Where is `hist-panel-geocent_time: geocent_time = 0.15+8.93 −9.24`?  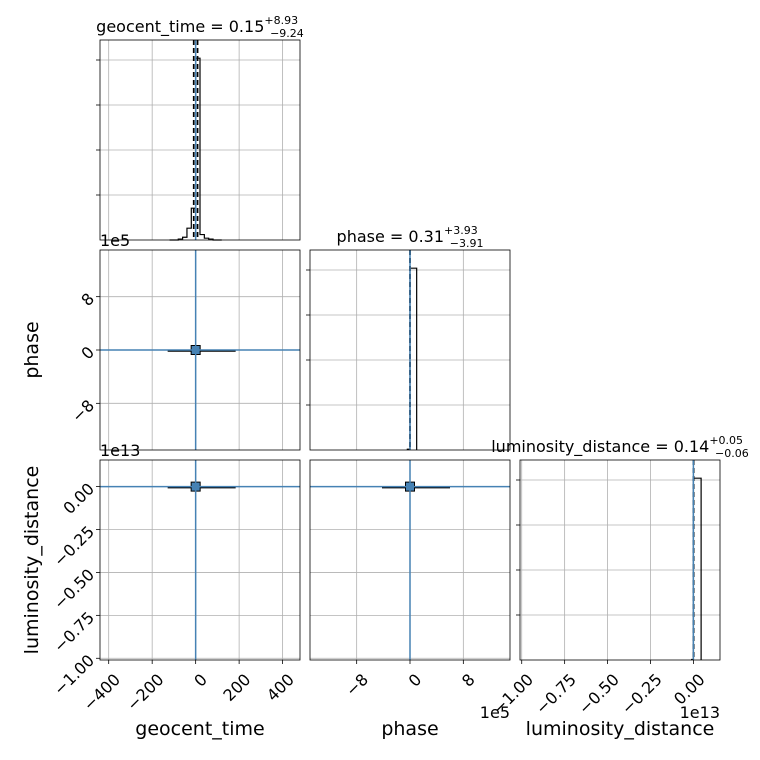
hist-panel-geocent_time: geocent_time = 0.15+8.93 −9.24 is located at coordinates (200, 127).